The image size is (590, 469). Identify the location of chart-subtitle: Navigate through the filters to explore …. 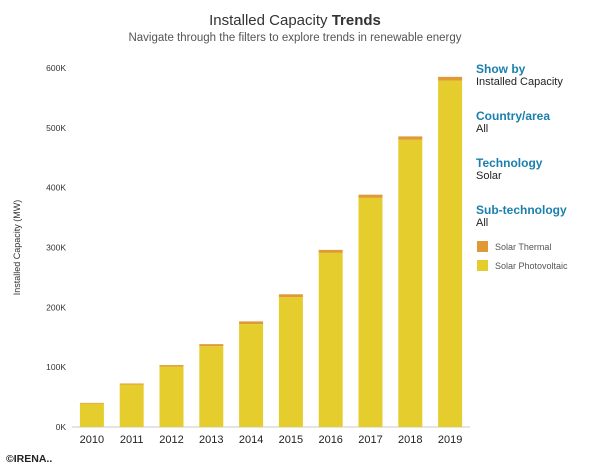
(295, 38).